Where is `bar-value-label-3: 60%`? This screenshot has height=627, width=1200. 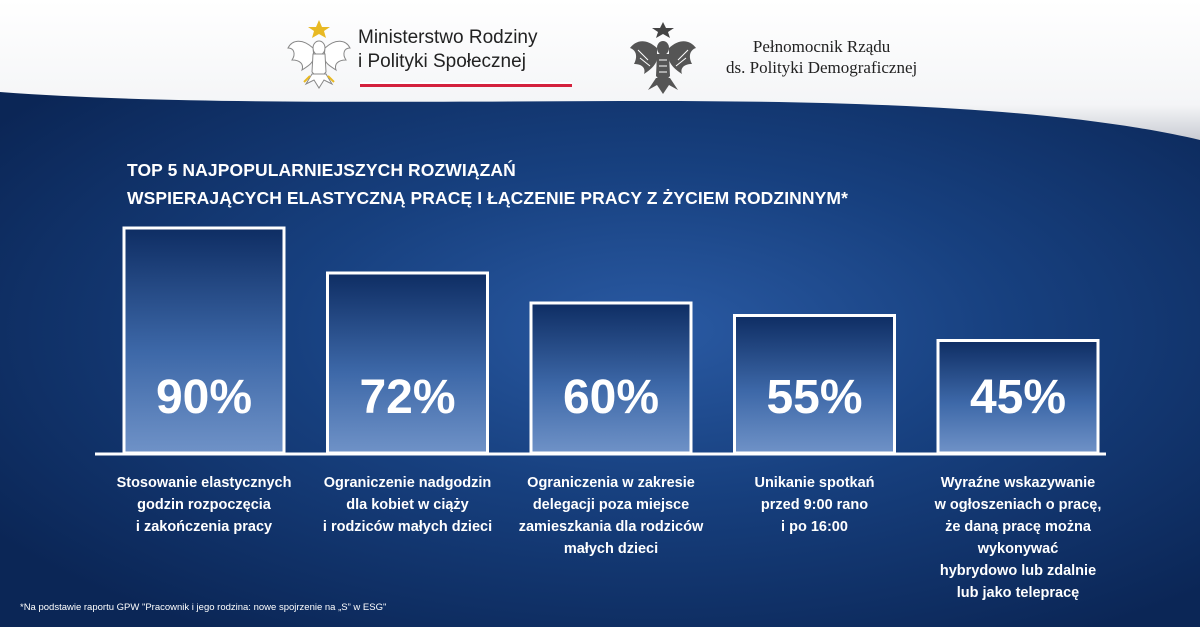 bar-value-label-3: 60% is located at coordinates (611, 397).